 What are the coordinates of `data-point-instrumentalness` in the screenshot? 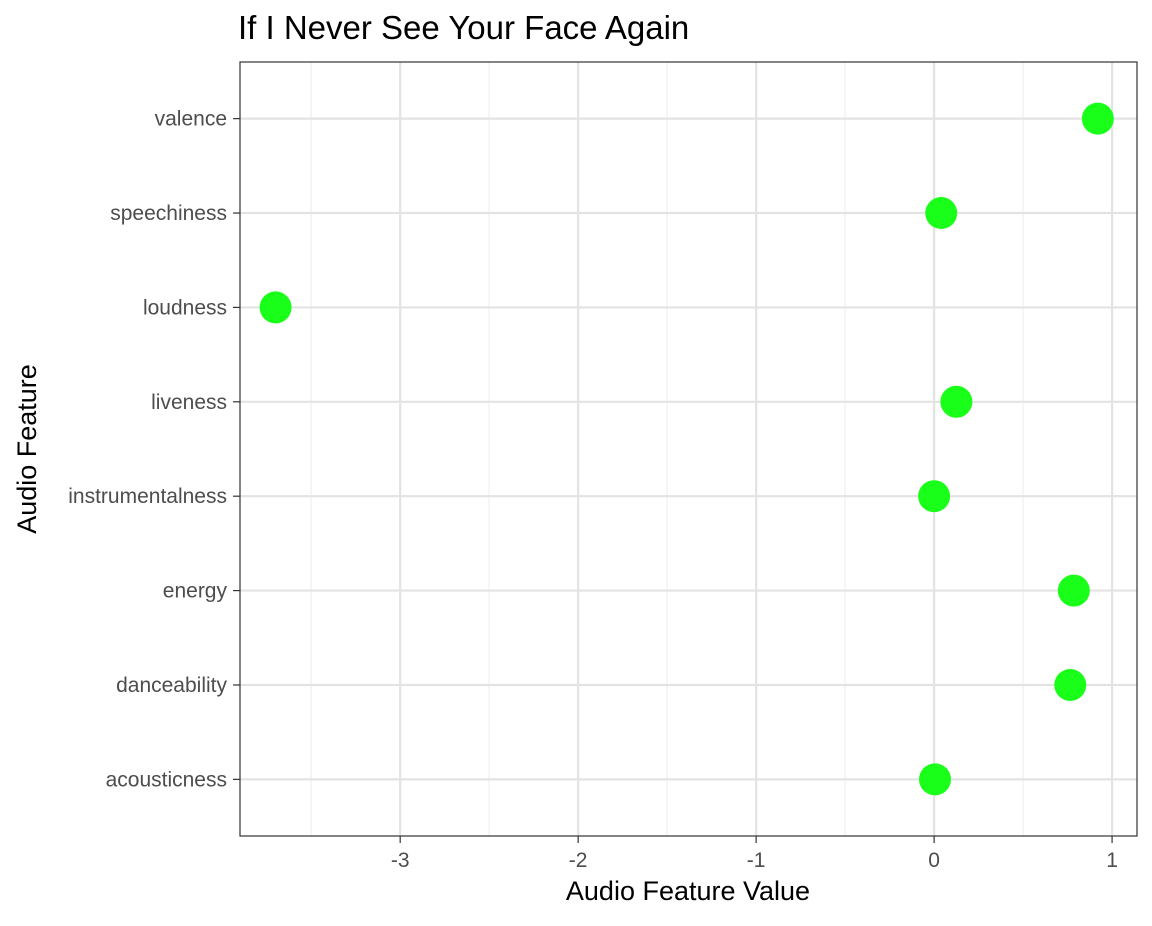 It's located at (934, 496).